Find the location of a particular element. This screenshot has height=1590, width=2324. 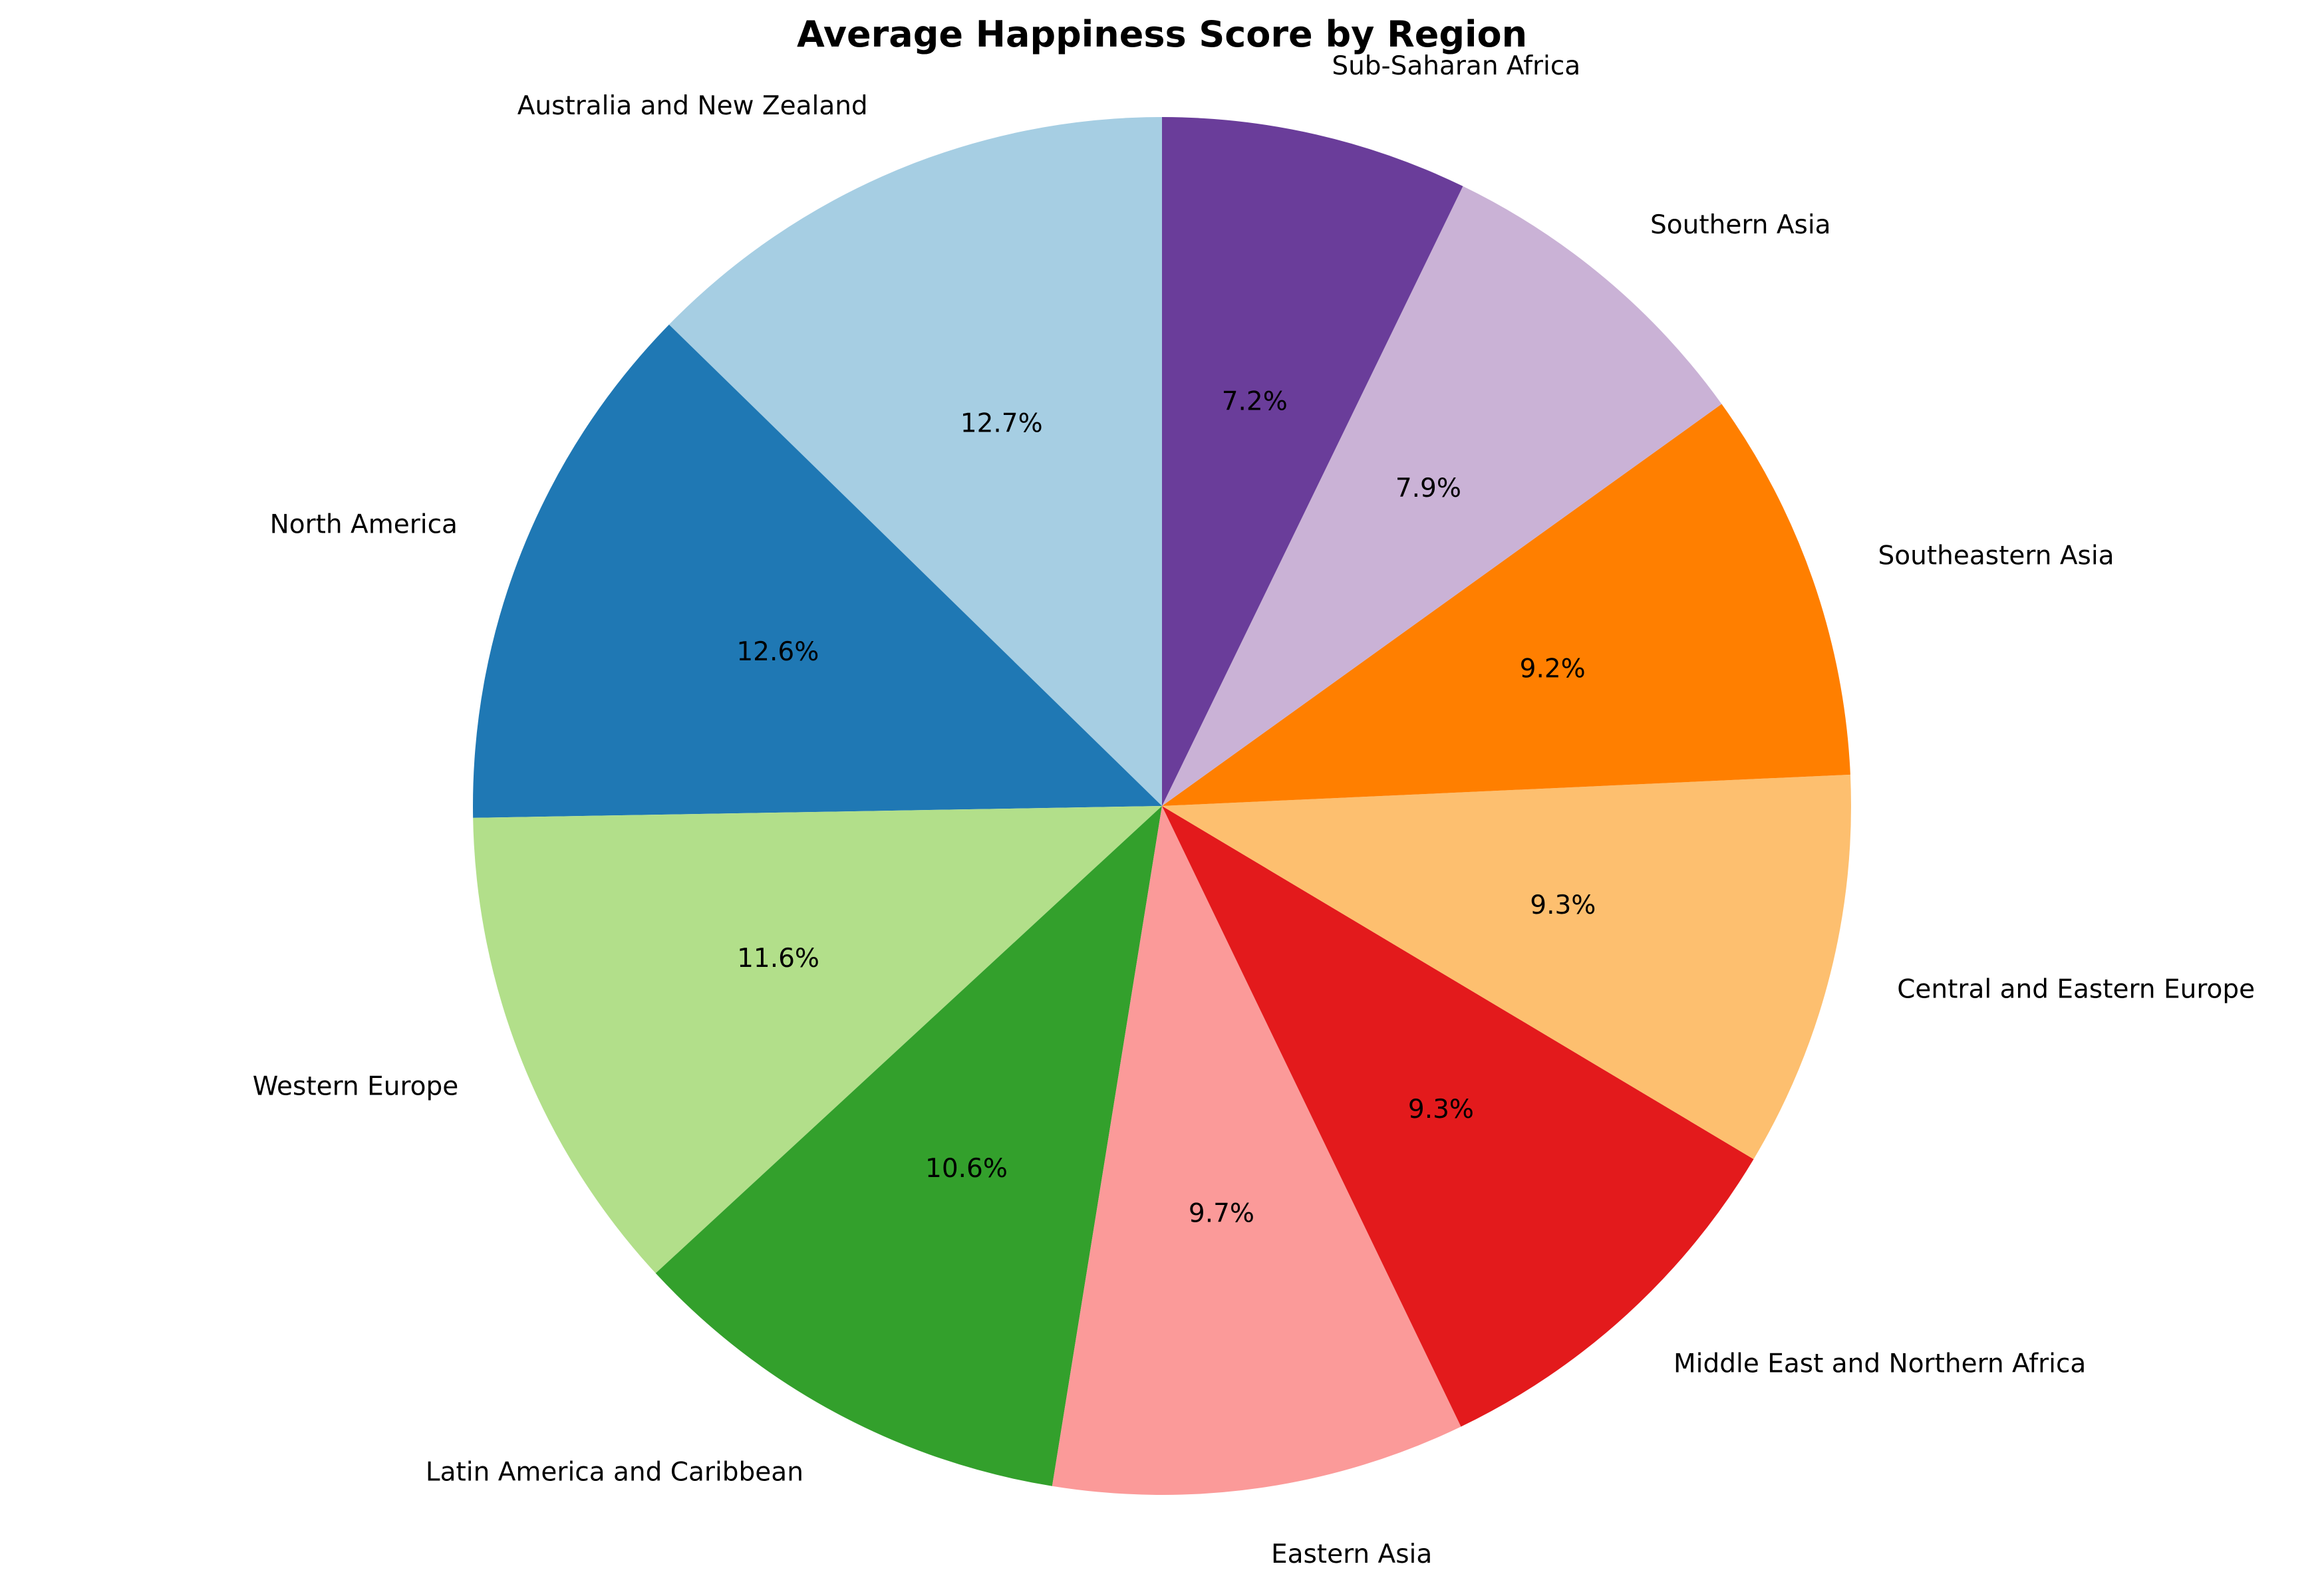

slice-label-southern-asia: Southern Asia is located at coordinates (1740, 225).